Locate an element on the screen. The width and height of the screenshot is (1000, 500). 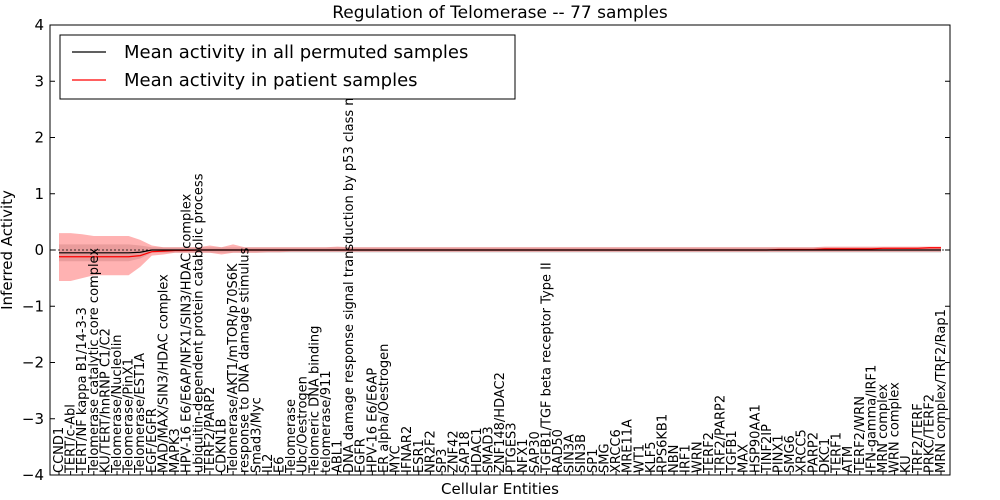
x-tick-label: MRE11A is located at coordinates (628, 446).